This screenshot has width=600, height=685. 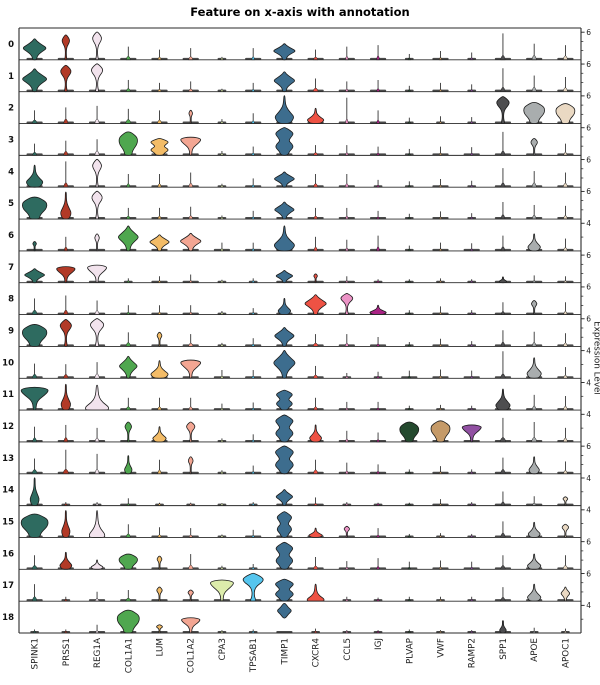 What do you see at coordinates (565, 217) in the screenshot?
I see `violin-APOC1-cluster5` at bounding box center [565, 217].